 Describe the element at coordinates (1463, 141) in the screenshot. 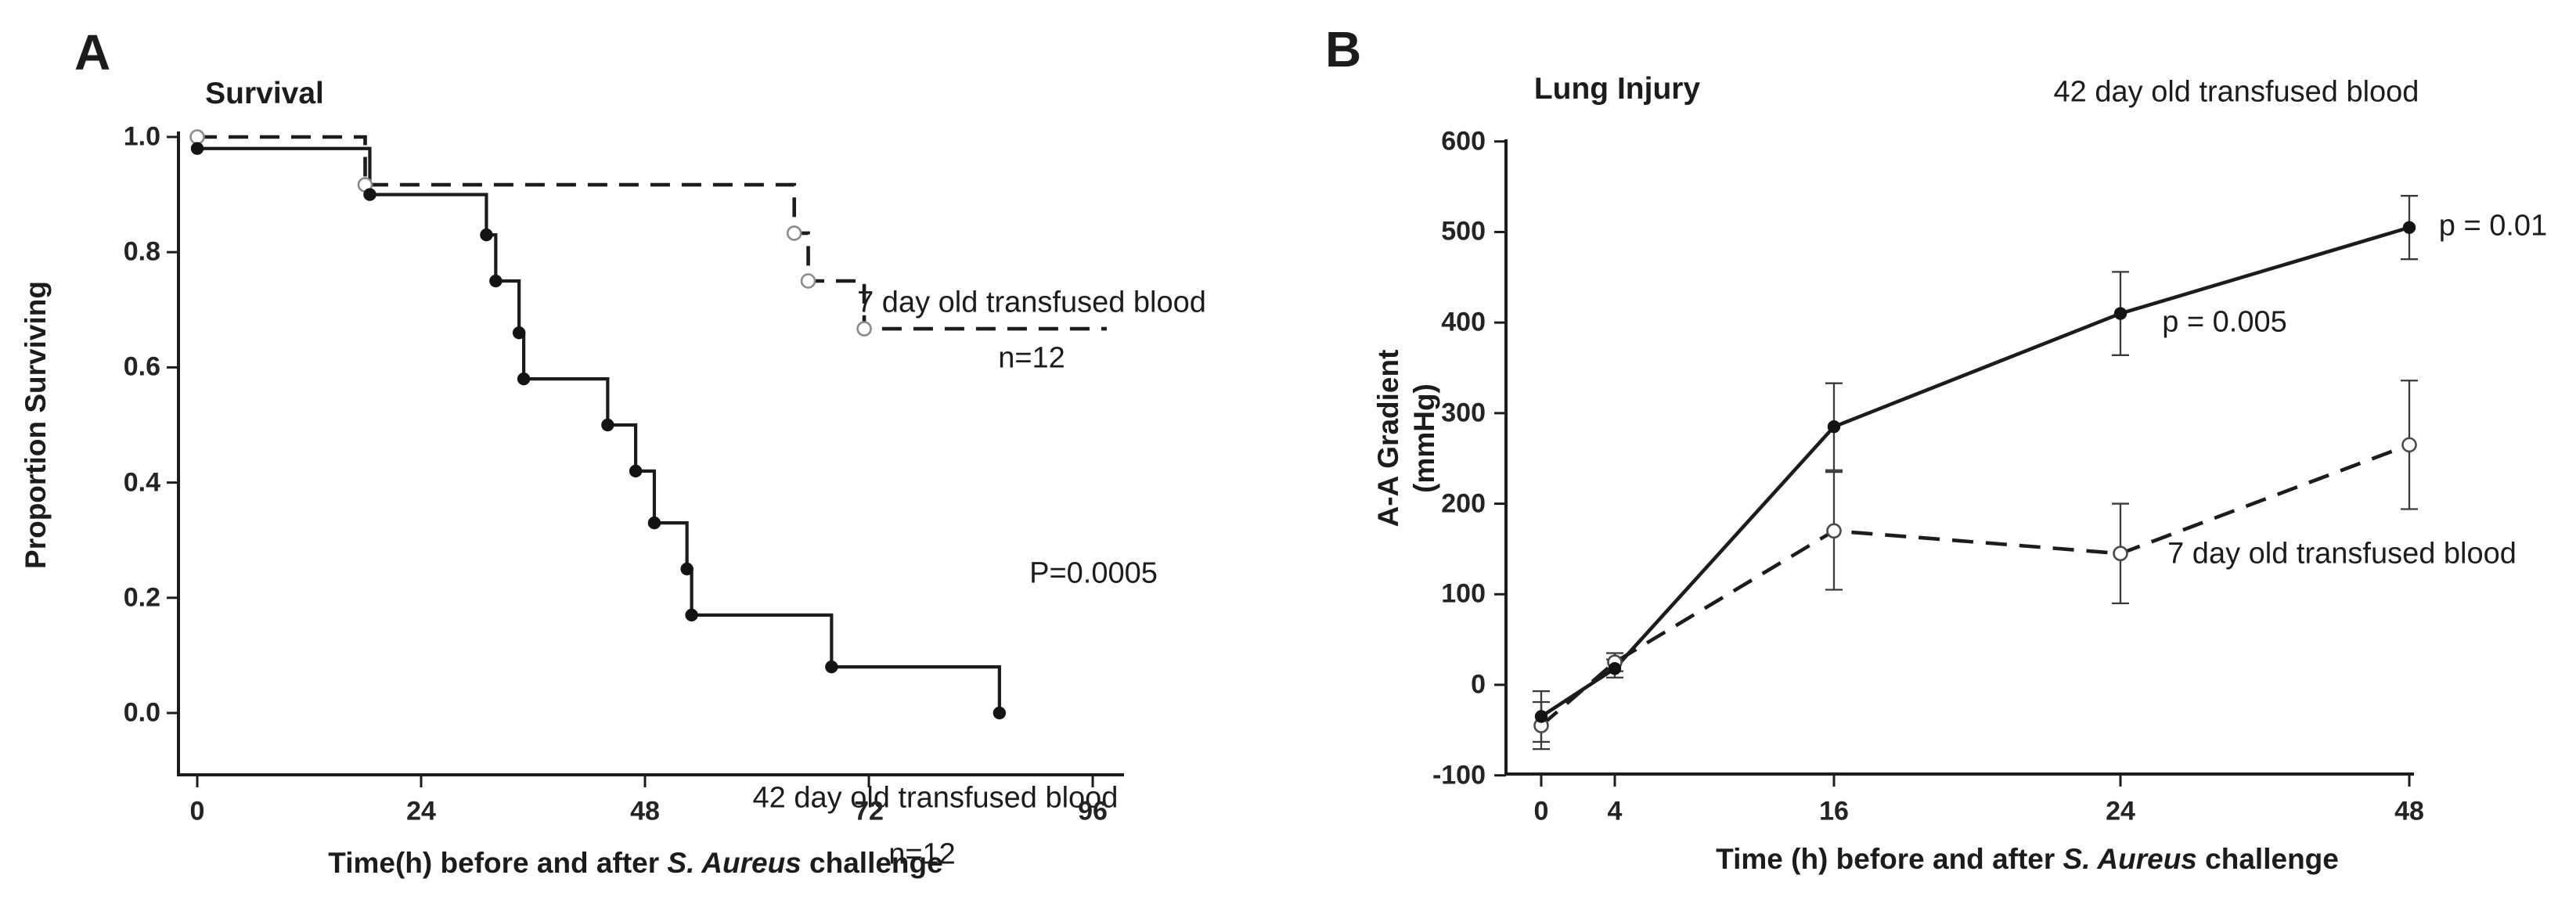

I see `panel-b-y-tick-label: 600` at that location.